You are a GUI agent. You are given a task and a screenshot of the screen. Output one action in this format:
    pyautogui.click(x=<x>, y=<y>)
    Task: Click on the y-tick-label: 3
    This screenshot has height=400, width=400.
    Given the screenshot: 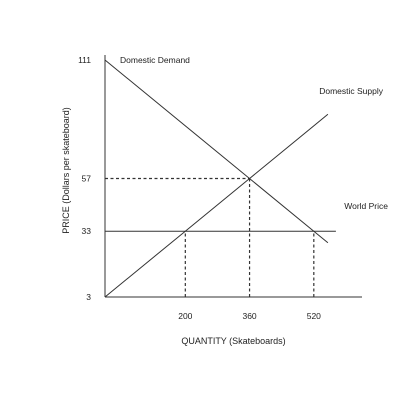 What is the action you would take?
    pyautogui.click(x=88, y=297)
    